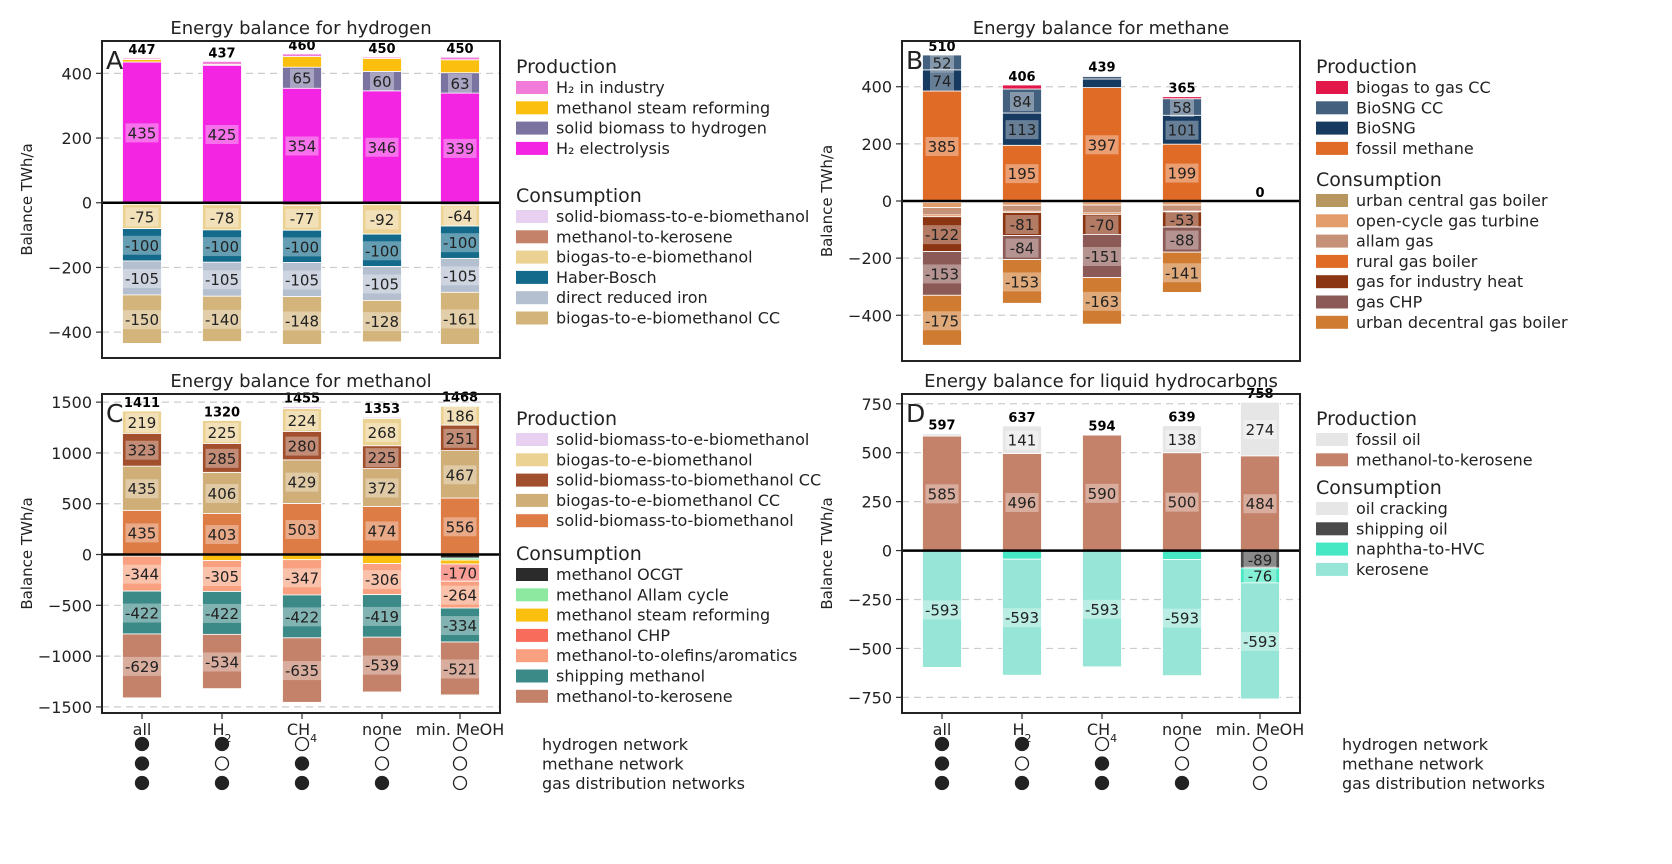 This screenshot has height=864, width=1672. I want to click on legend-entry: biogas-to-e-biomethanol CC, so click(668, 500).